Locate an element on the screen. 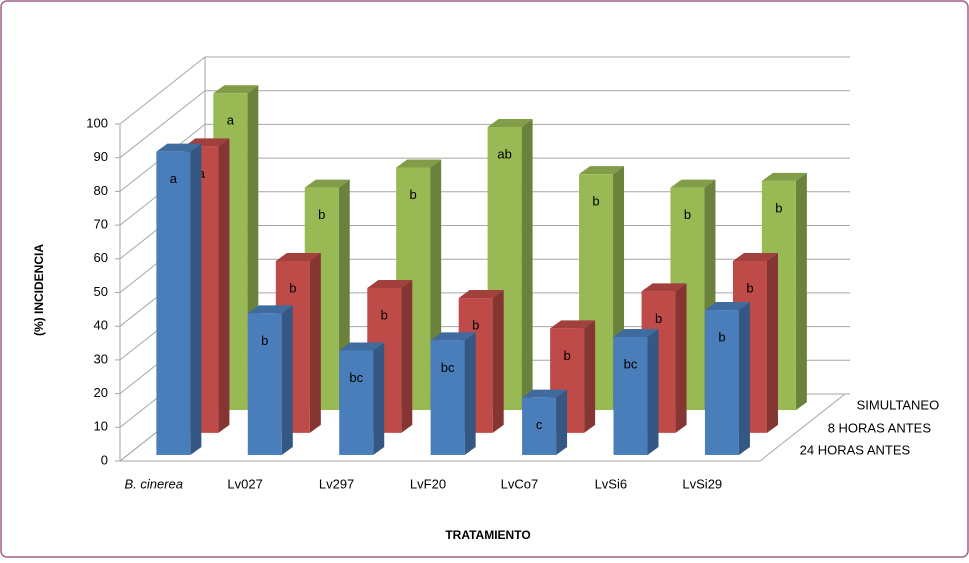  y-tick-label: 90 is located at coordinates (101, 156).